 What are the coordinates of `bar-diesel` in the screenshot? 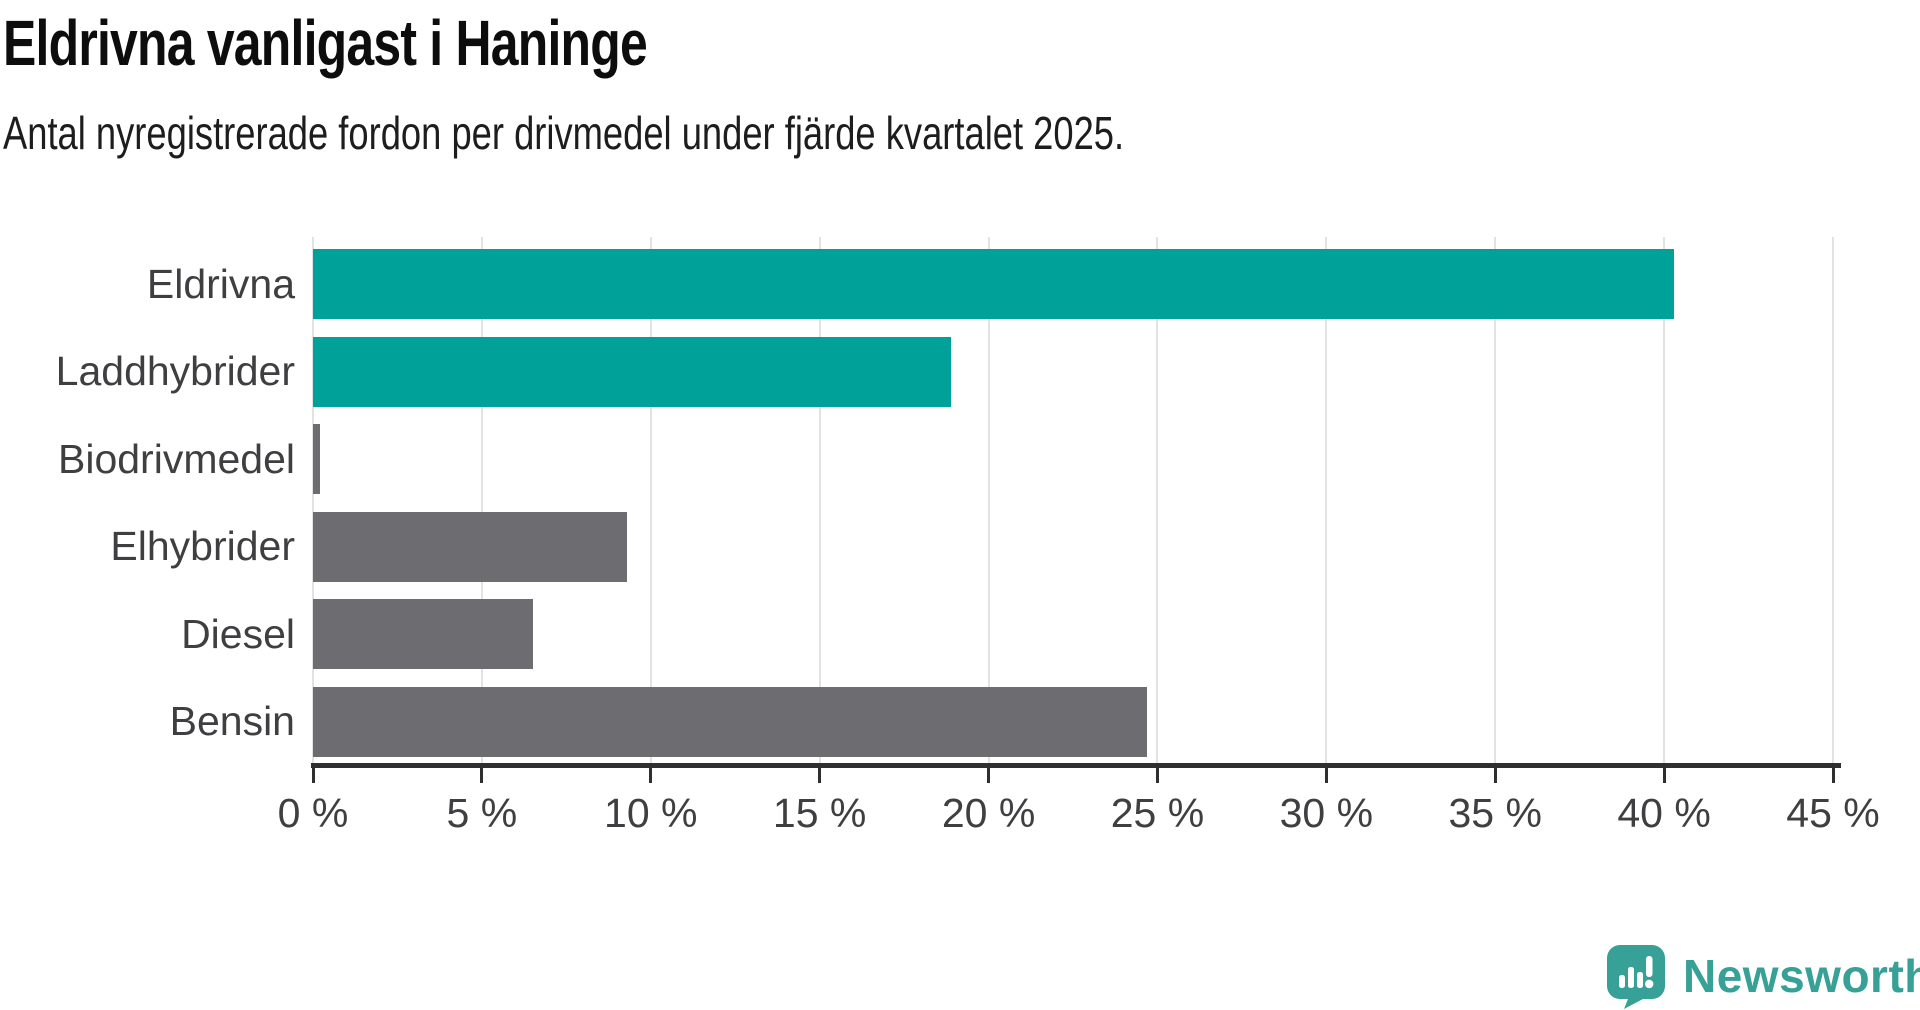 It's located at (423, 634).